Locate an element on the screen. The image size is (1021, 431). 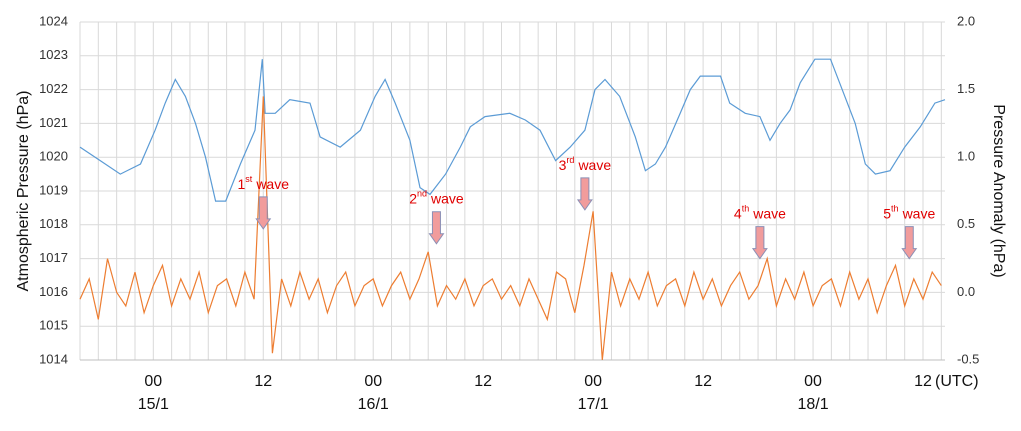
x-unit-label: (UTC) is located at coordinates (957, 381).